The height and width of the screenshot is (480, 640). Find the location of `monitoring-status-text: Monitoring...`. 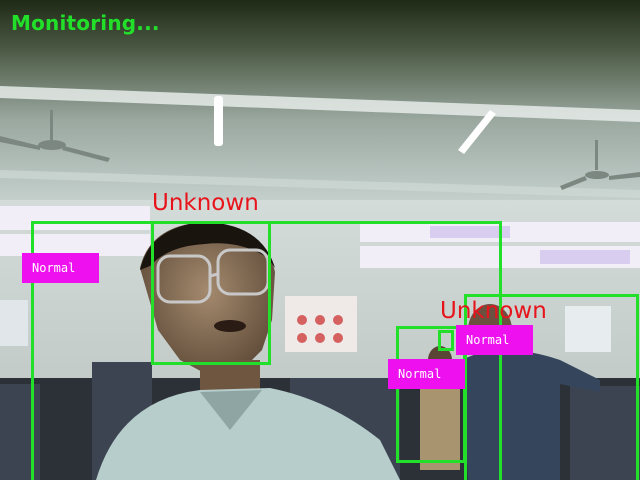

monitoring-status-text: Monitoring... is located at coordinates (85, 23).